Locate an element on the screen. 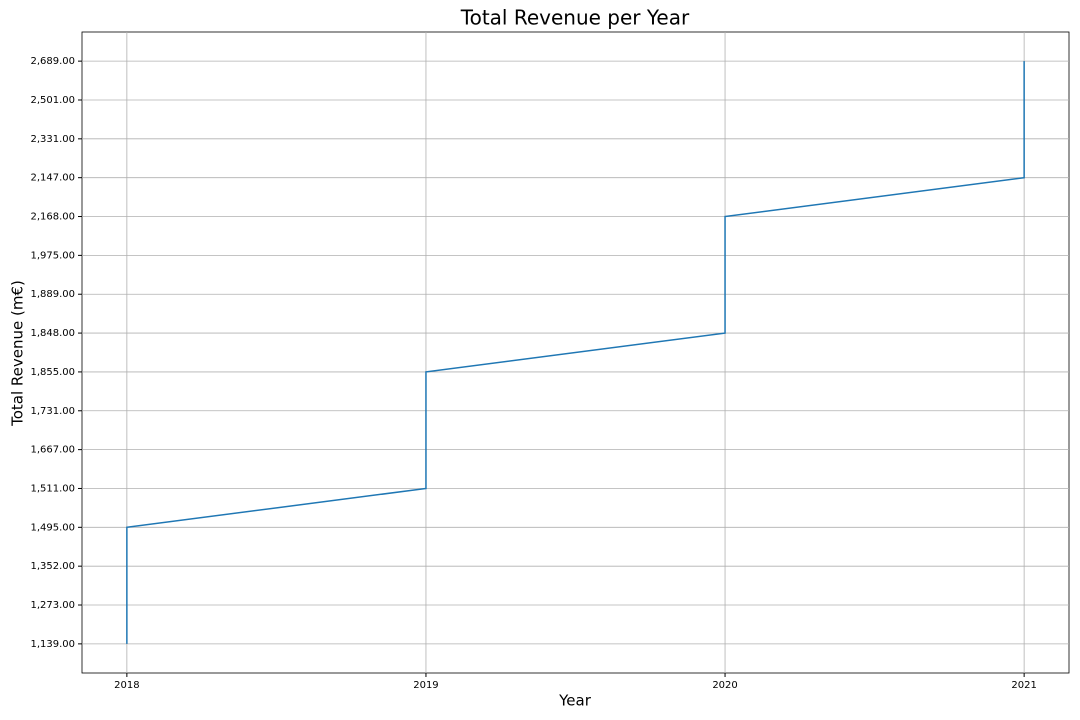 This screenshot has width=1080, height=720. x-tick-label: 2018 is located at coordinates (126, 685).